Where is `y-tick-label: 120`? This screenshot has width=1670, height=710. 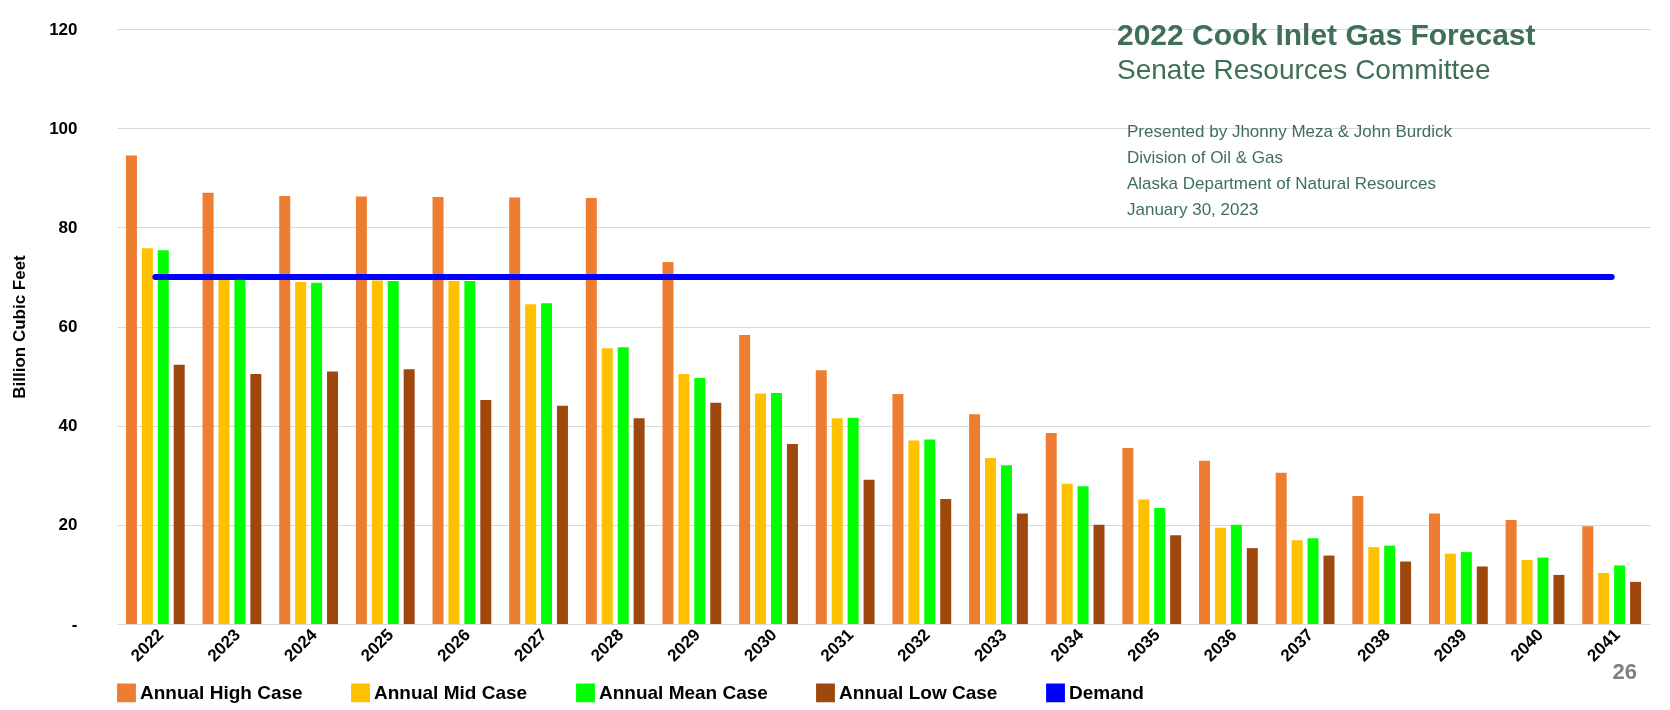
y-tick-label: 120 is located at coordinates (63, 29).